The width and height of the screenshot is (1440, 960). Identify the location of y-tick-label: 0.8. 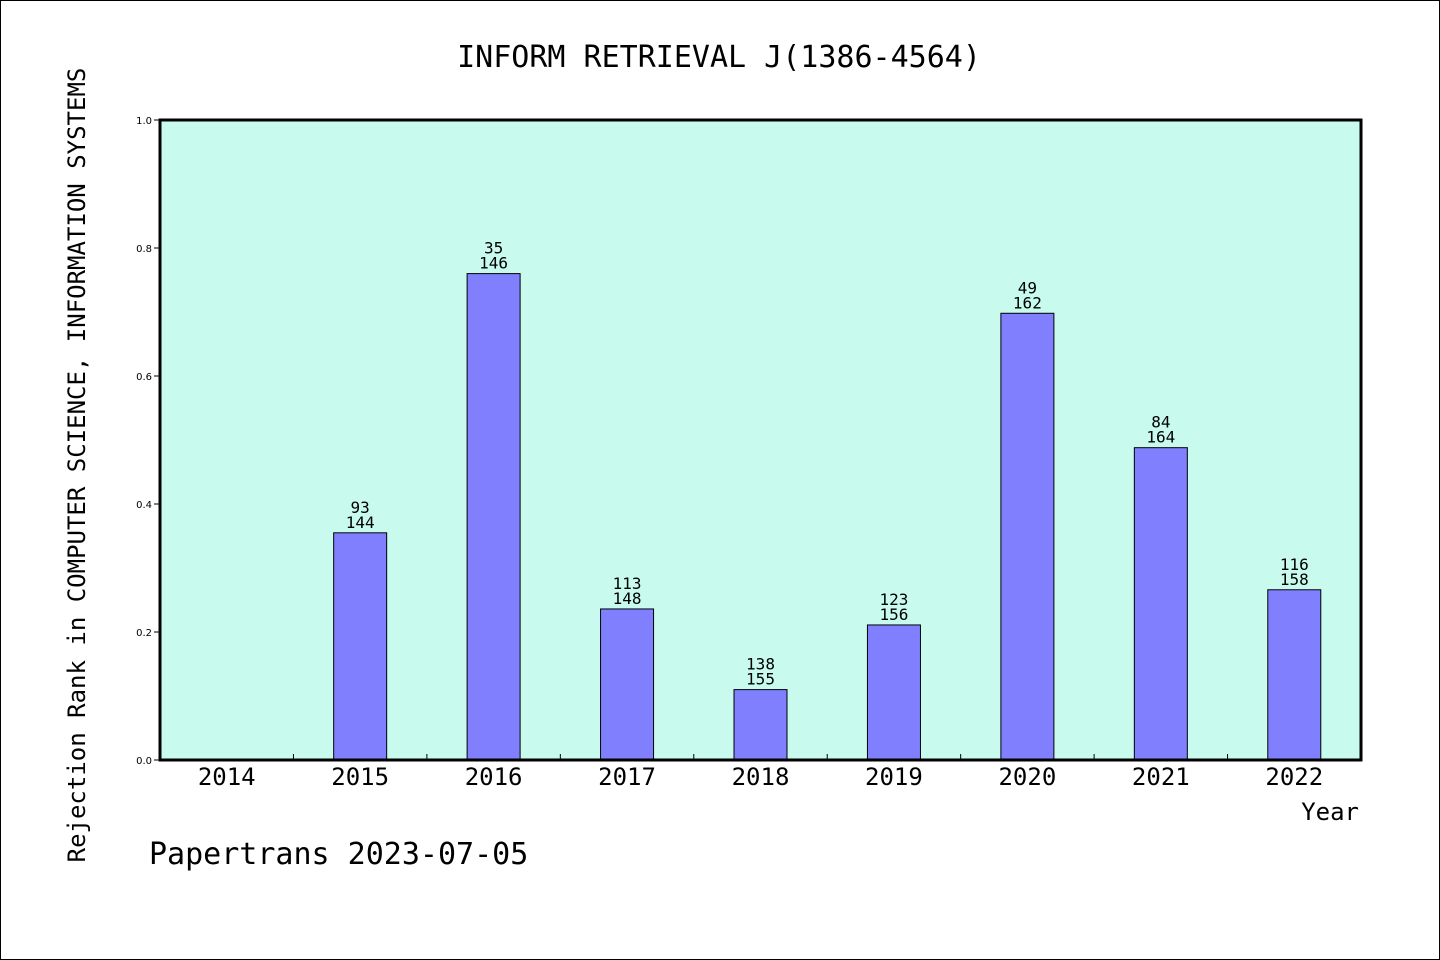
(144, 249).